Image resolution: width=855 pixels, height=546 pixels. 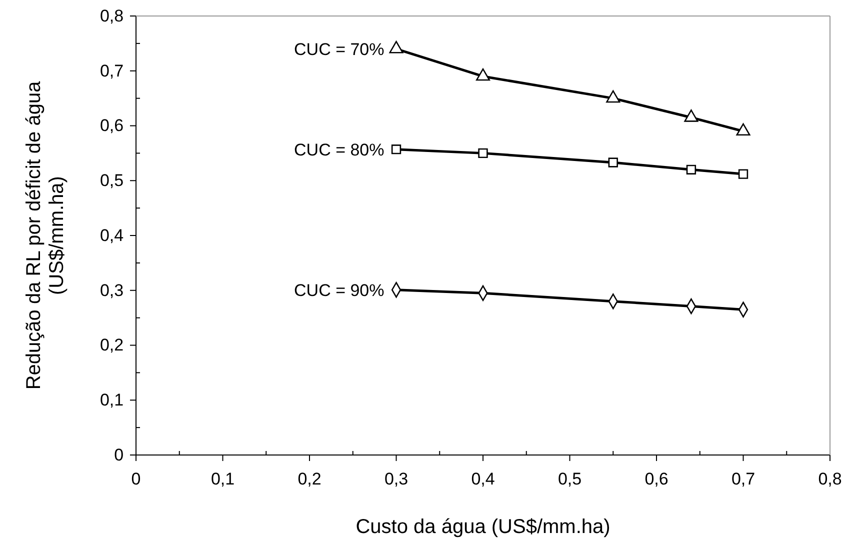 What do you see at coordinates (310, 478) in the screenshot?
I see `x-tick-label: 0,2` at bounding box center [310, 478].